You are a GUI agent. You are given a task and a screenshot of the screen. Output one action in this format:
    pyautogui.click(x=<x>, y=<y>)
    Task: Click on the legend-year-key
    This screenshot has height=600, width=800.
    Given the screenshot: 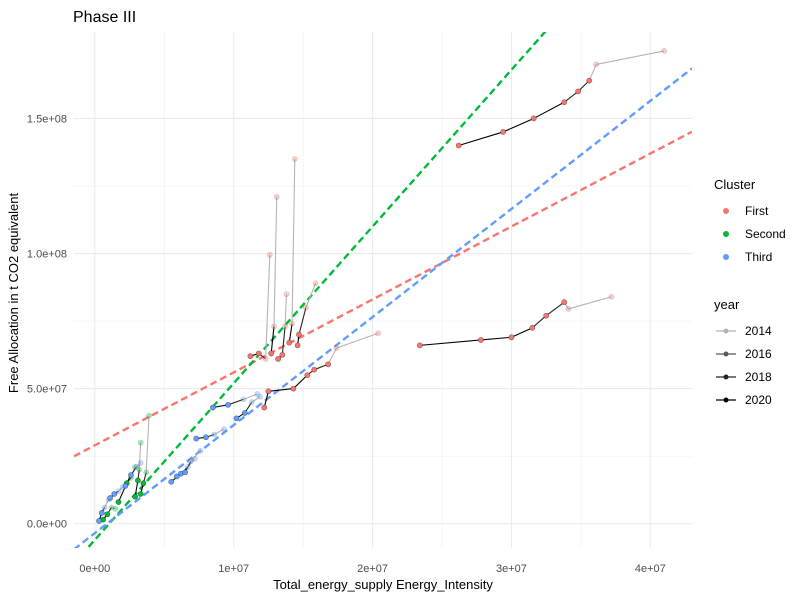 What is the action you would take?
    pyautogui.click(x=726, y=377)
    